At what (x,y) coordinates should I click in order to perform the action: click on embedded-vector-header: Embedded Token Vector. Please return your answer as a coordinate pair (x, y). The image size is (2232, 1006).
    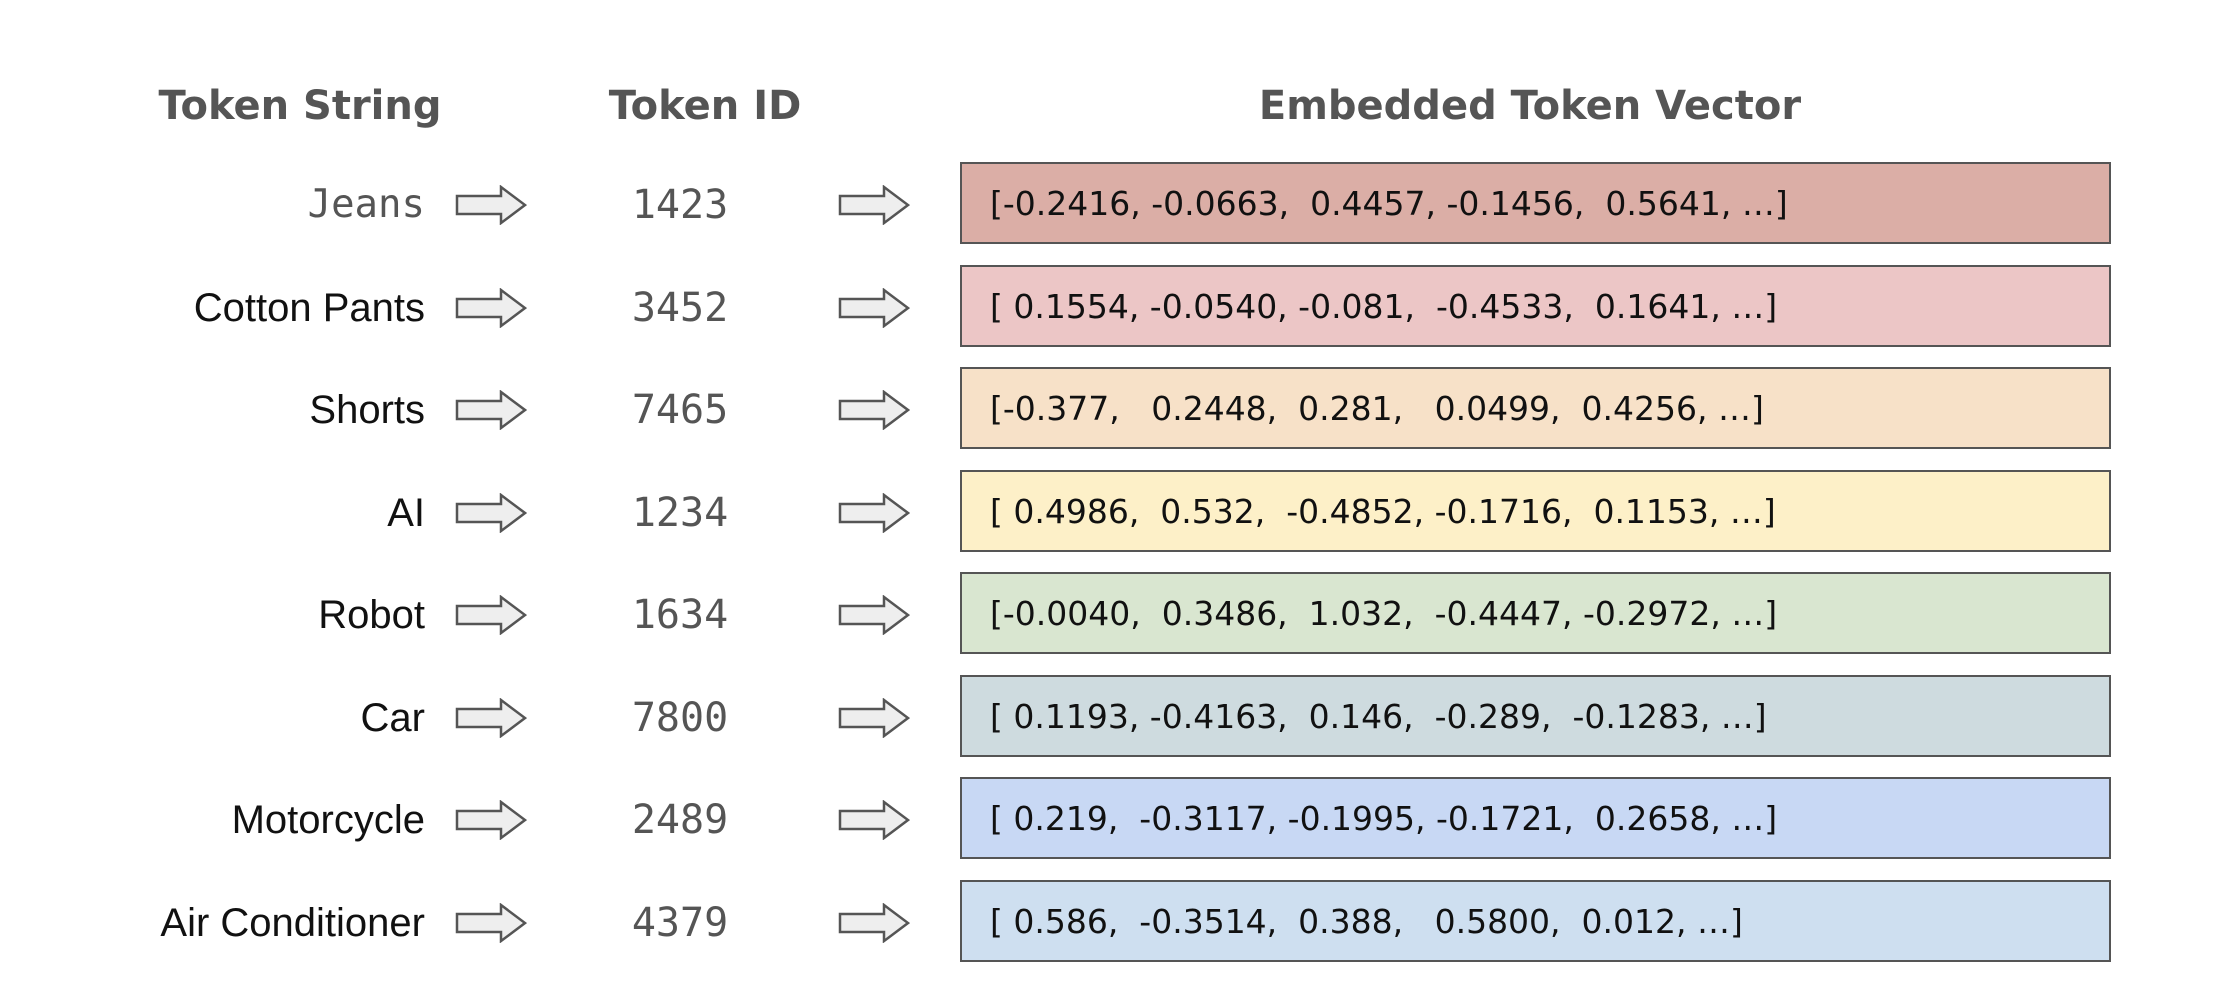
    Looking at the image, I should click on (1530, 106).